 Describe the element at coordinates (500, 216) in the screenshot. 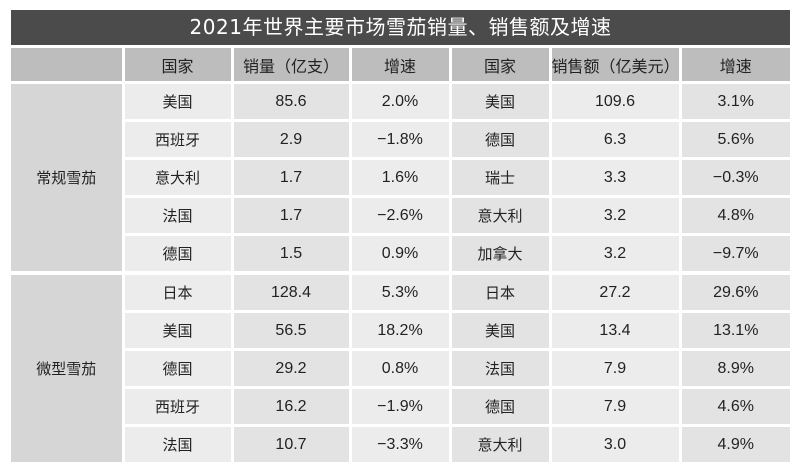

I see `country-sales-cell: 意大利` at that location.